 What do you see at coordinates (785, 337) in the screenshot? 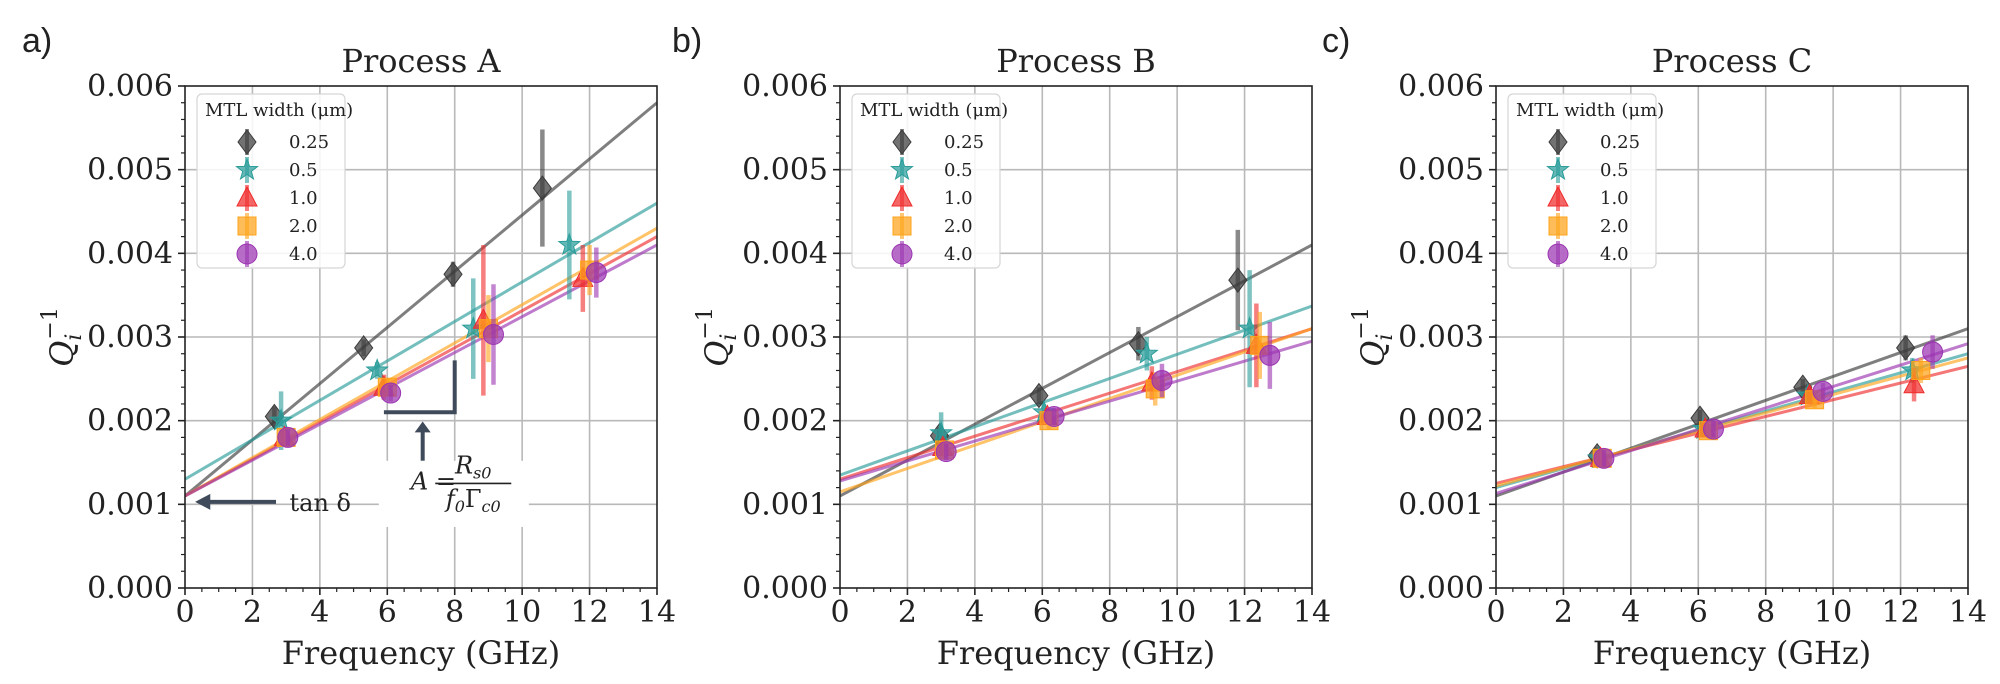
I see `y-tick-label: 0.003` at bounding box center [785, 337].